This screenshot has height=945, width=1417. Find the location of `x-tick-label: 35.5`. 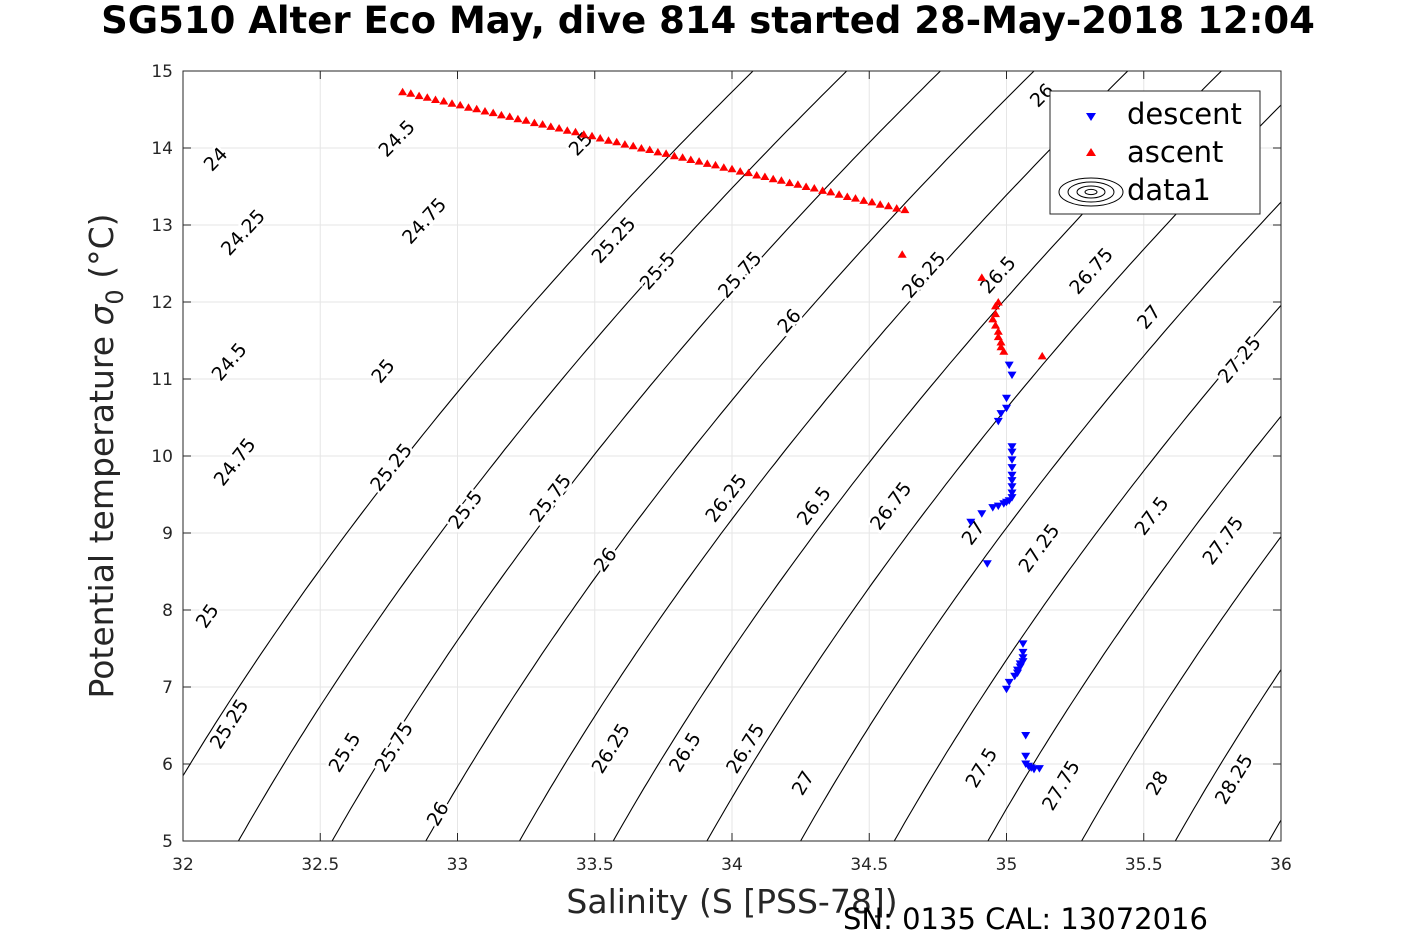

x-tick-label: 35.5 is located at coordinates (1144, 865).